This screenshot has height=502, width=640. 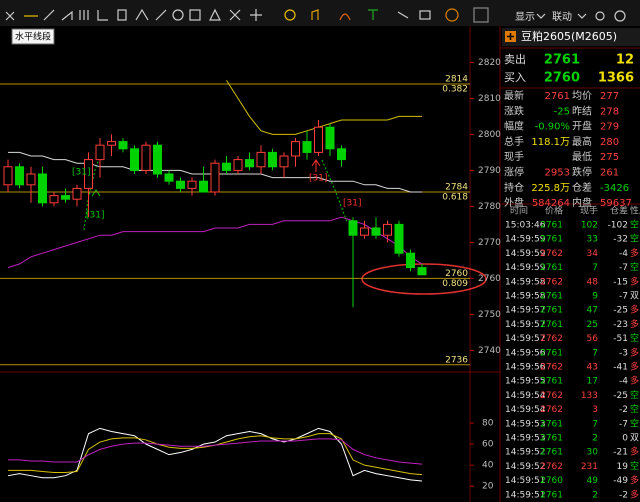 What do you see at coordinates (592, 240) in the screenshot?
I see `trade-cell: 33` at bounding box center [592, 240].